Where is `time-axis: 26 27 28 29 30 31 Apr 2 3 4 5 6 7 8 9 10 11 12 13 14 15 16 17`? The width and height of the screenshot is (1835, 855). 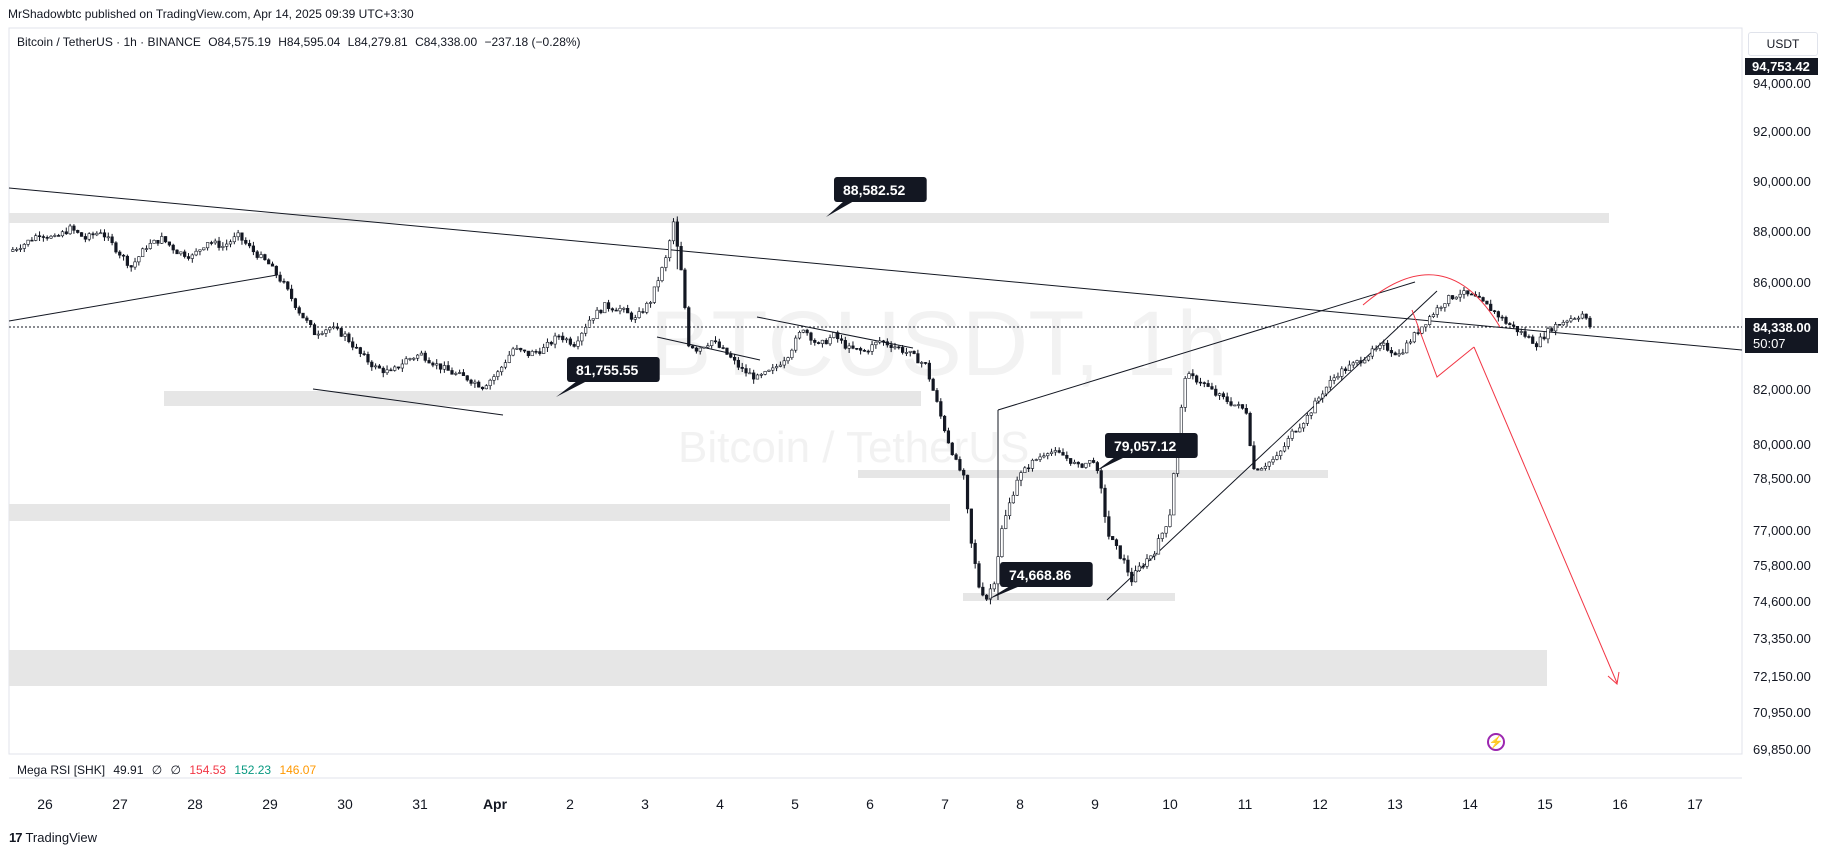
time-axis: 26 27 28 29 30 31 Apr 2 3 4 5 6 7 8 9 10 11 12 13 14 15 16 17 is located at coordinates (870, 804).